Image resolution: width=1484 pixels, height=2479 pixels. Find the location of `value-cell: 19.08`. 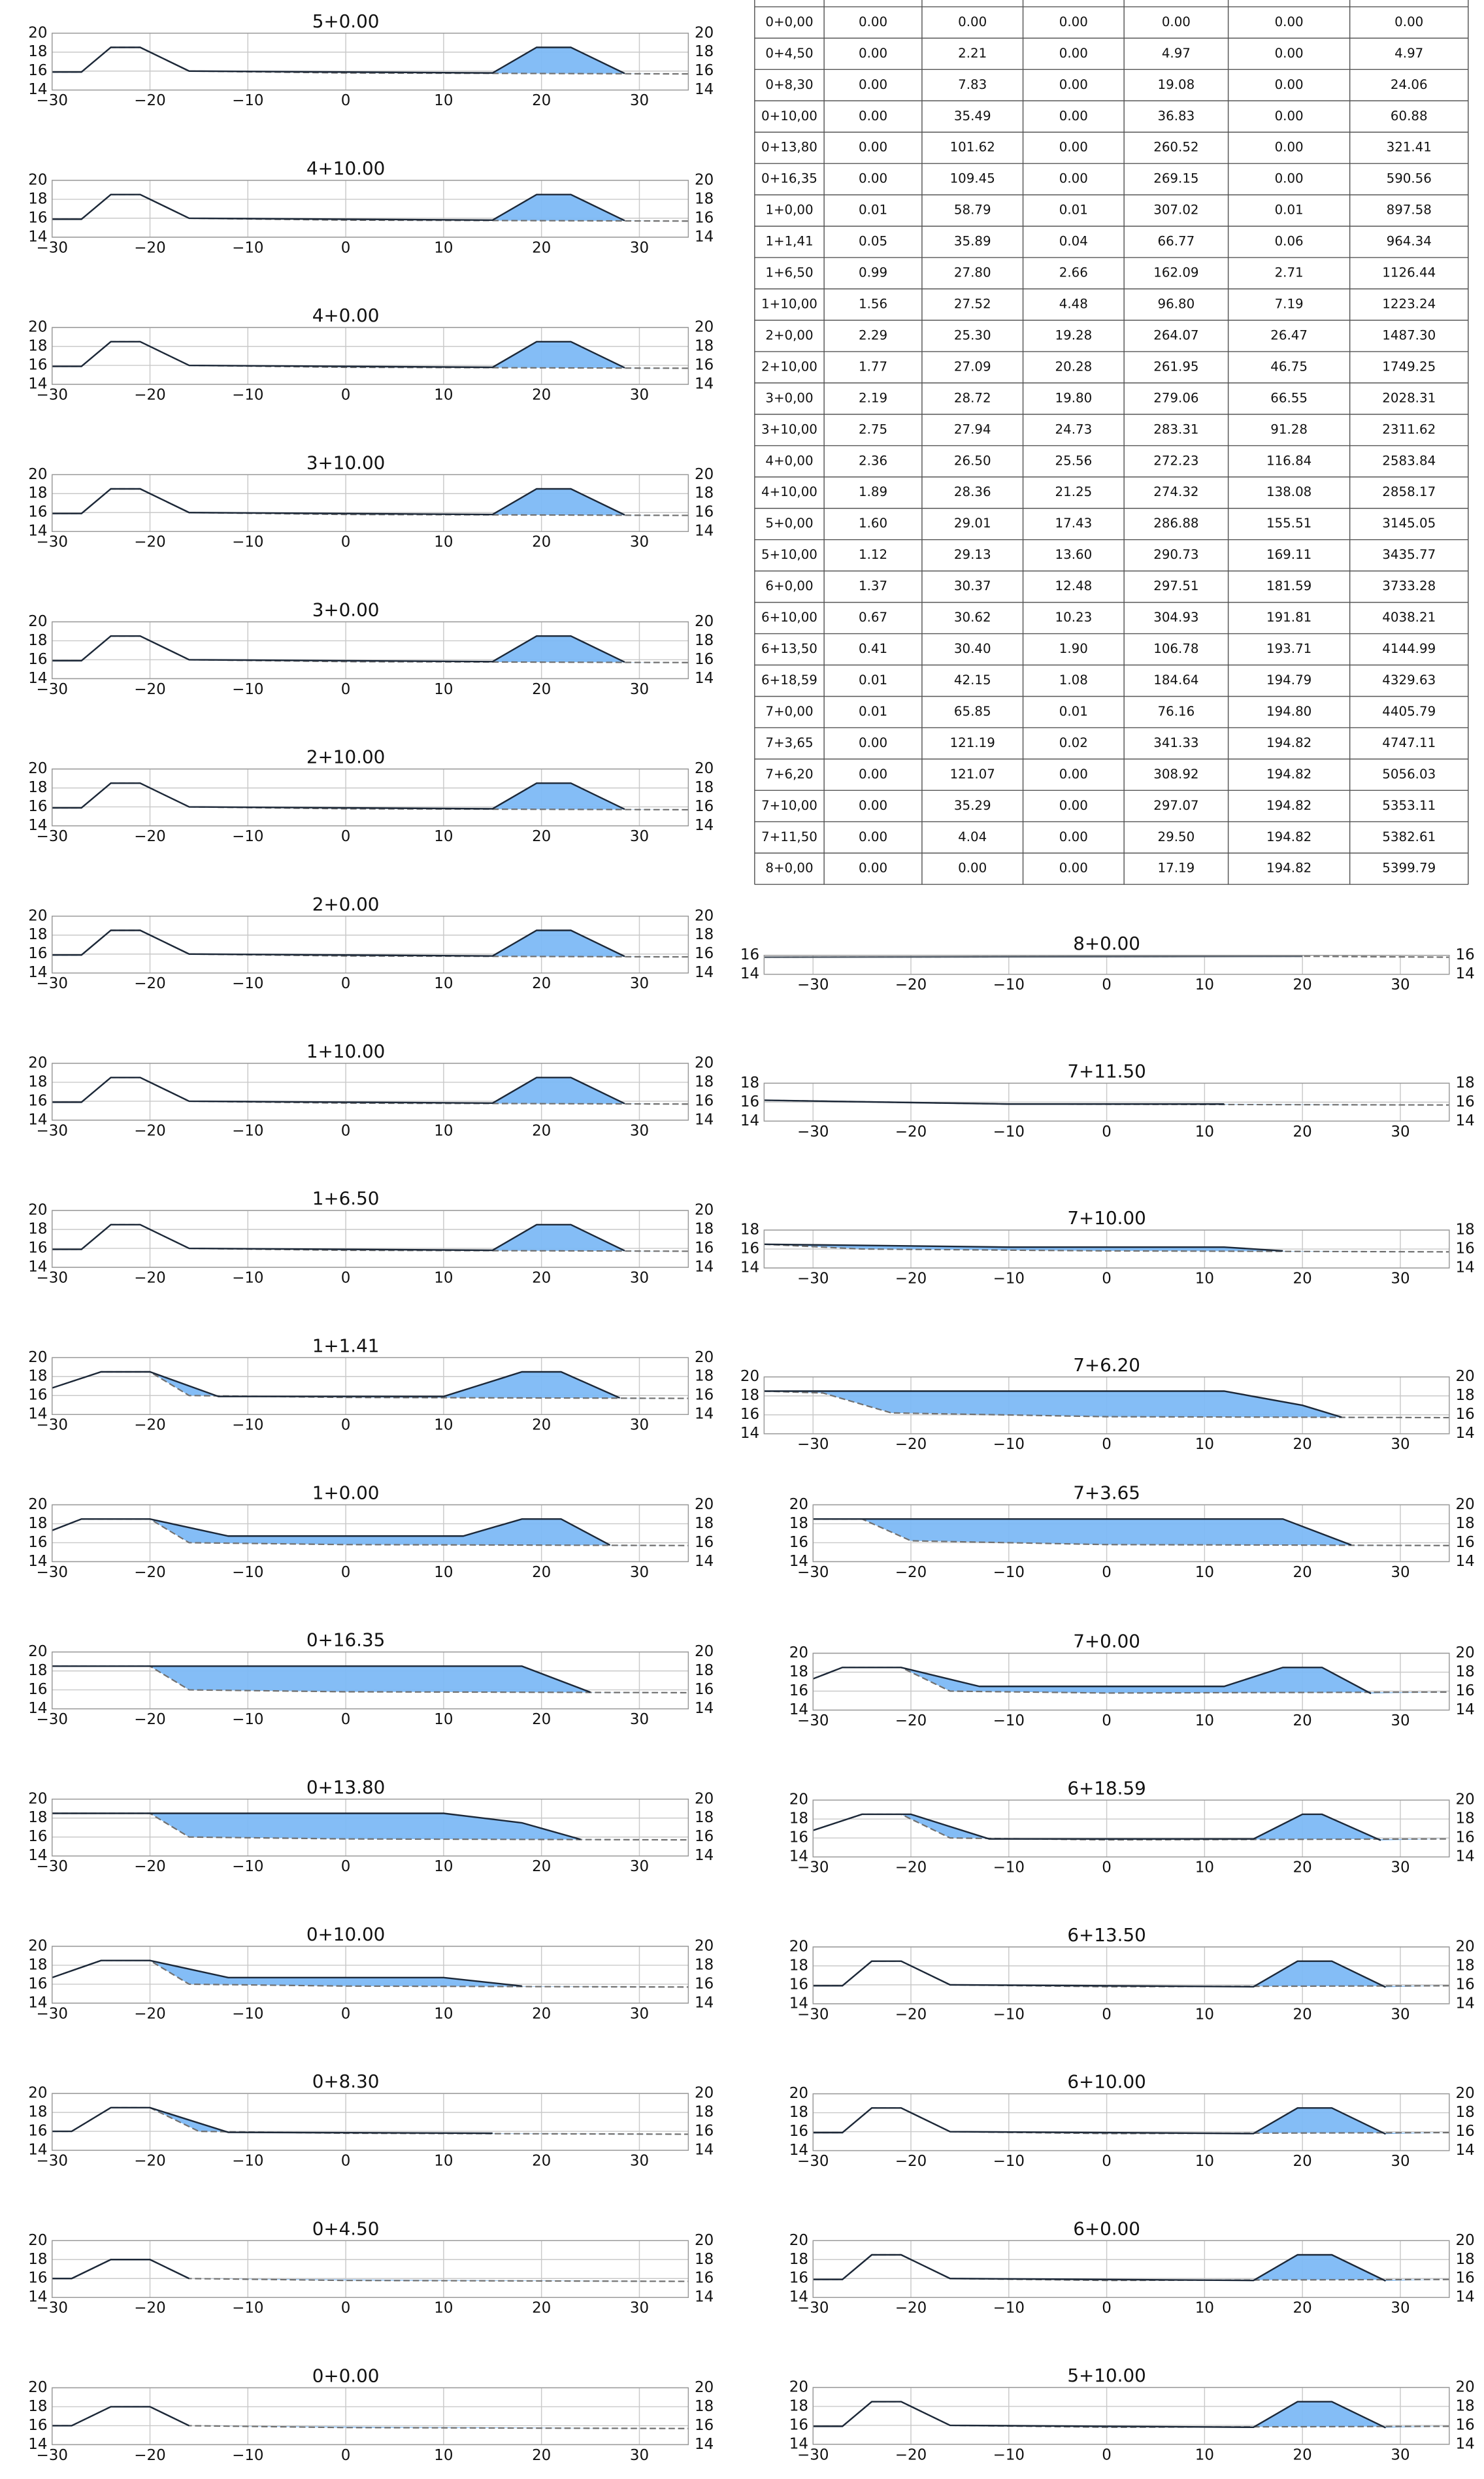

value-cell: 19.08 is located at coordinates (1176, 84).